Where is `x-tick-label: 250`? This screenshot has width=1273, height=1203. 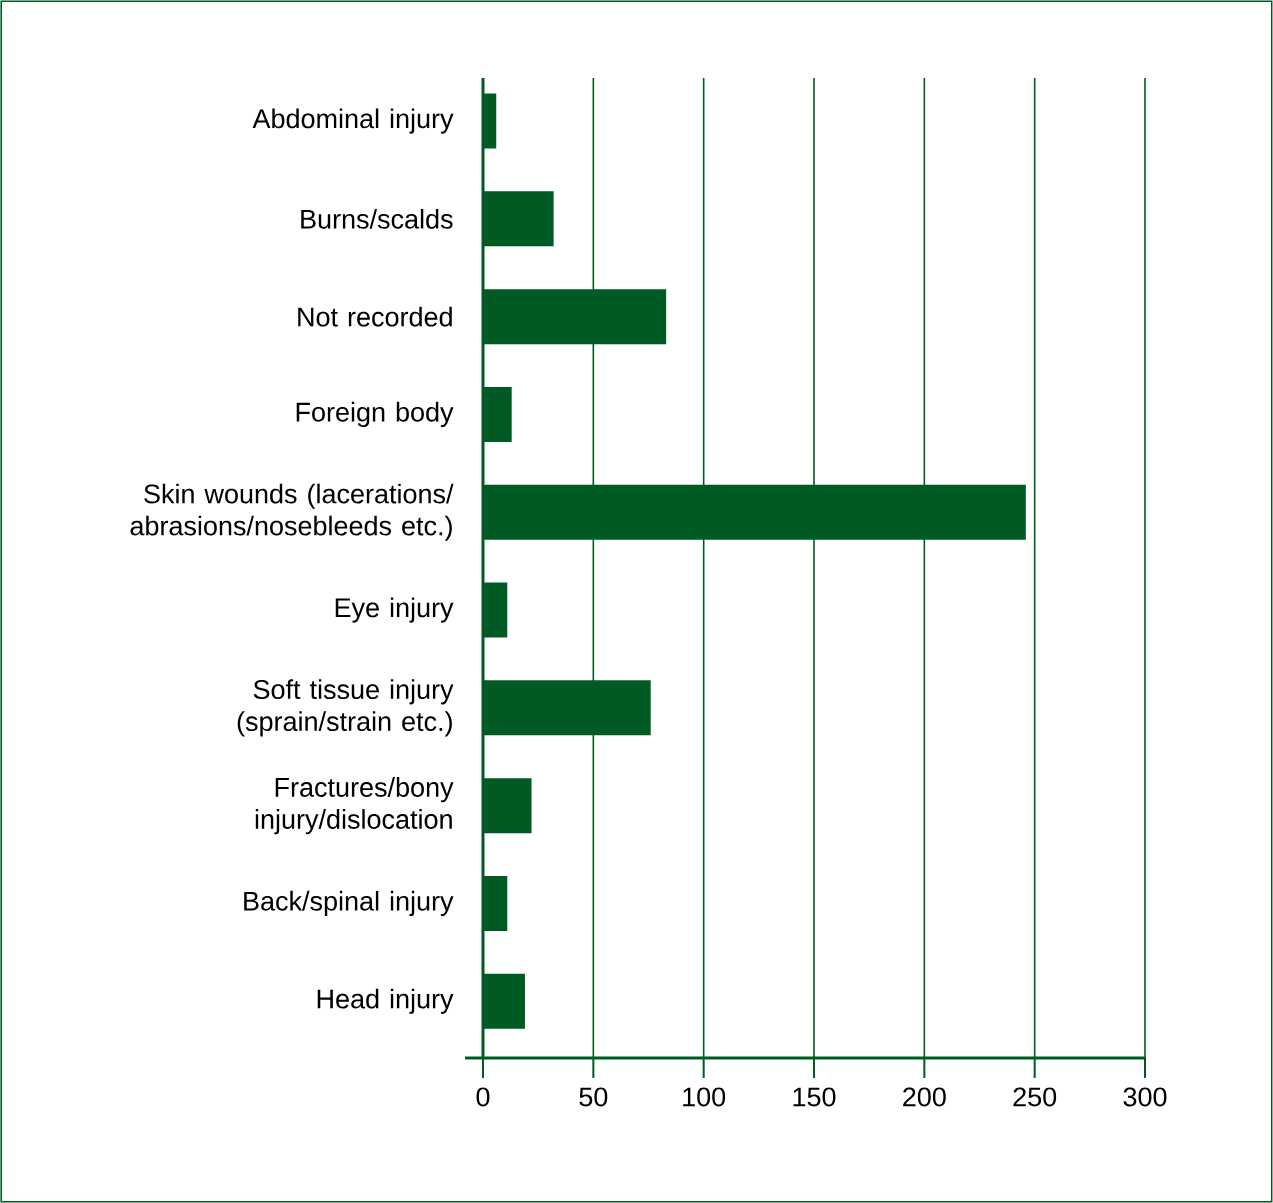 x-tick-label: 250 is located at coordinates (1035, 1097).